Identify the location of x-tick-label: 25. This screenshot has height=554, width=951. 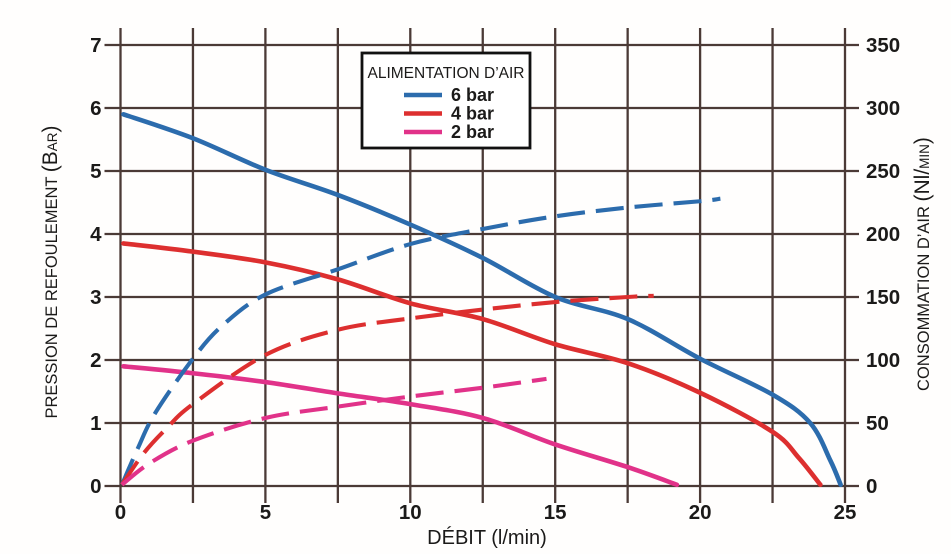
(845, 512).